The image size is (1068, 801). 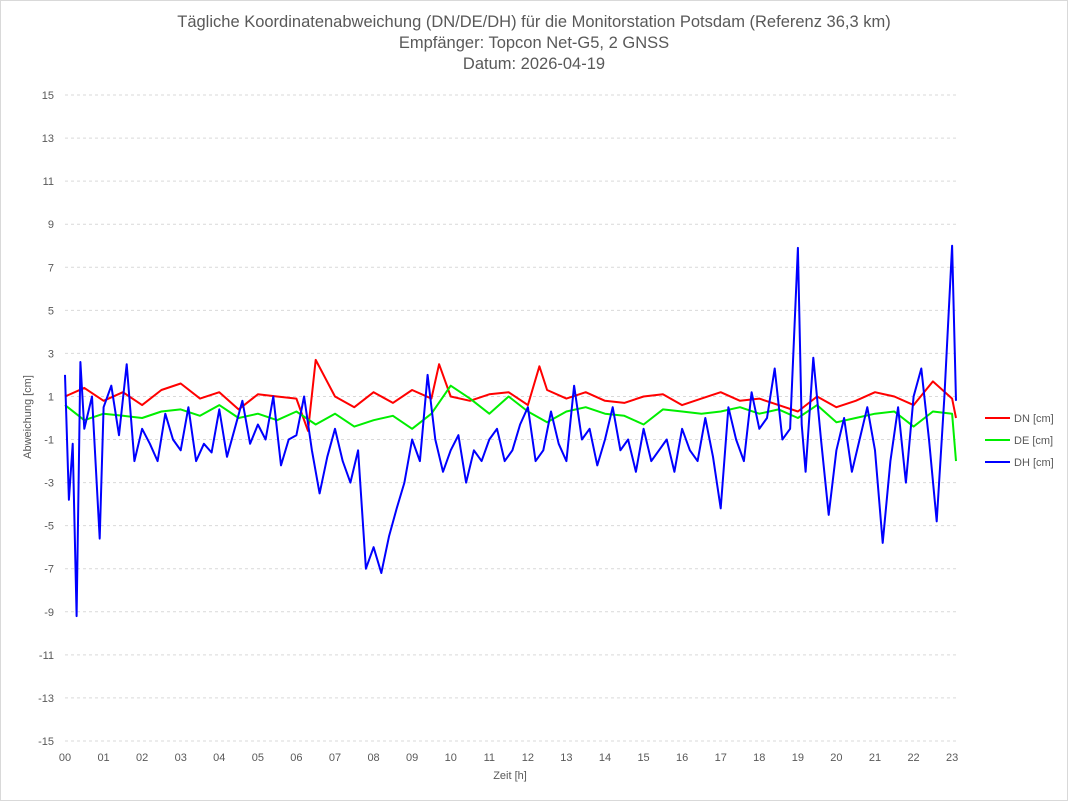 I want to click on x-tick-label: 10, so click(x=451, y=758).